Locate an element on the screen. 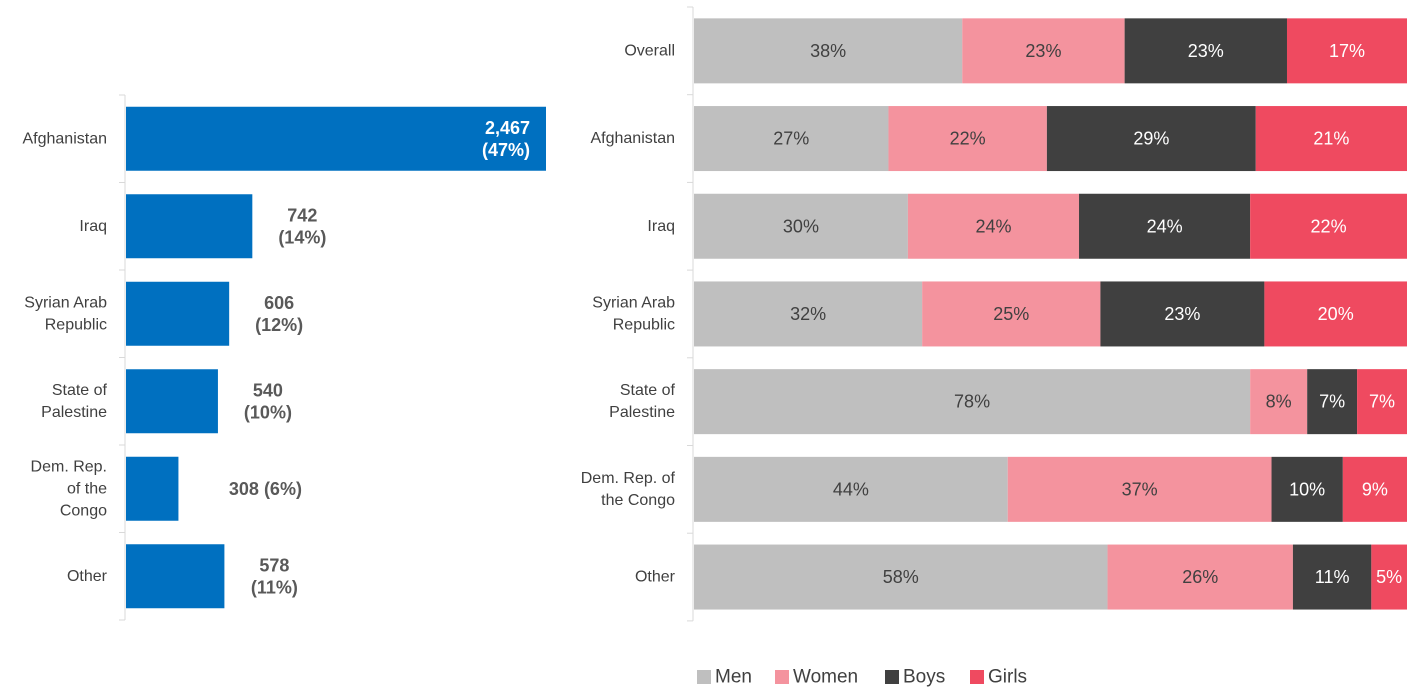  country-label: Other is located at coordinates (87, 576).